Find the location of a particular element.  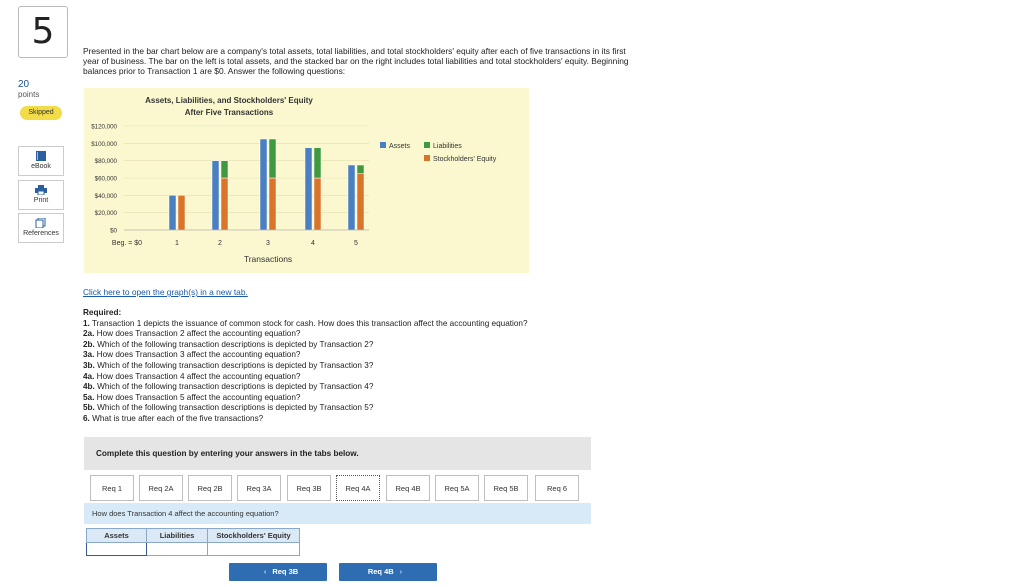

tab-req-2a: Req 2A is located at coordinates (161, 488).